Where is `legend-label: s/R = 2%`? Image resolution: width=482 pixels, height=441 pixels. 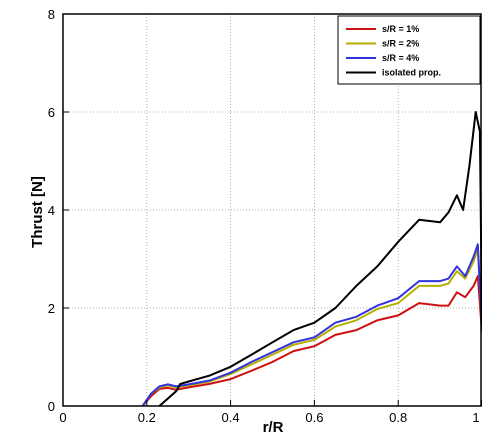
legend-label: s/R = 2% is located at coordinates (400, 44).